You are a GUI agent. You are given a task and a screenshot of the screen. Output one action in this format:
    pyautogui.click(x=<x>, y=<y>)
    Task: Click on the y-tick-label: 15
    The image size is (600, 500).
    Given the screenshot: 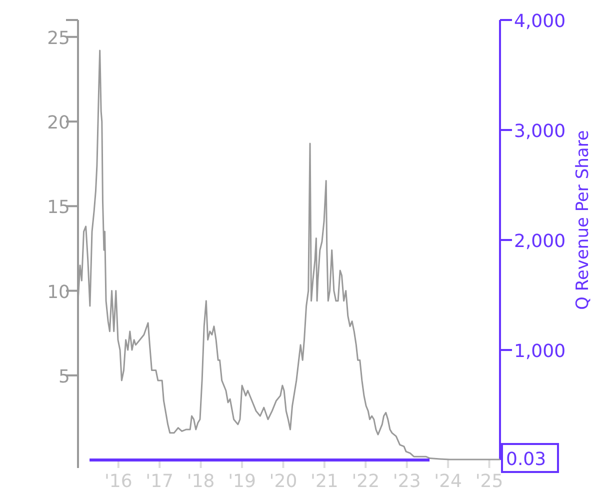 What is the action you would take?
    pyautogui.click(x=58, y=207)
    